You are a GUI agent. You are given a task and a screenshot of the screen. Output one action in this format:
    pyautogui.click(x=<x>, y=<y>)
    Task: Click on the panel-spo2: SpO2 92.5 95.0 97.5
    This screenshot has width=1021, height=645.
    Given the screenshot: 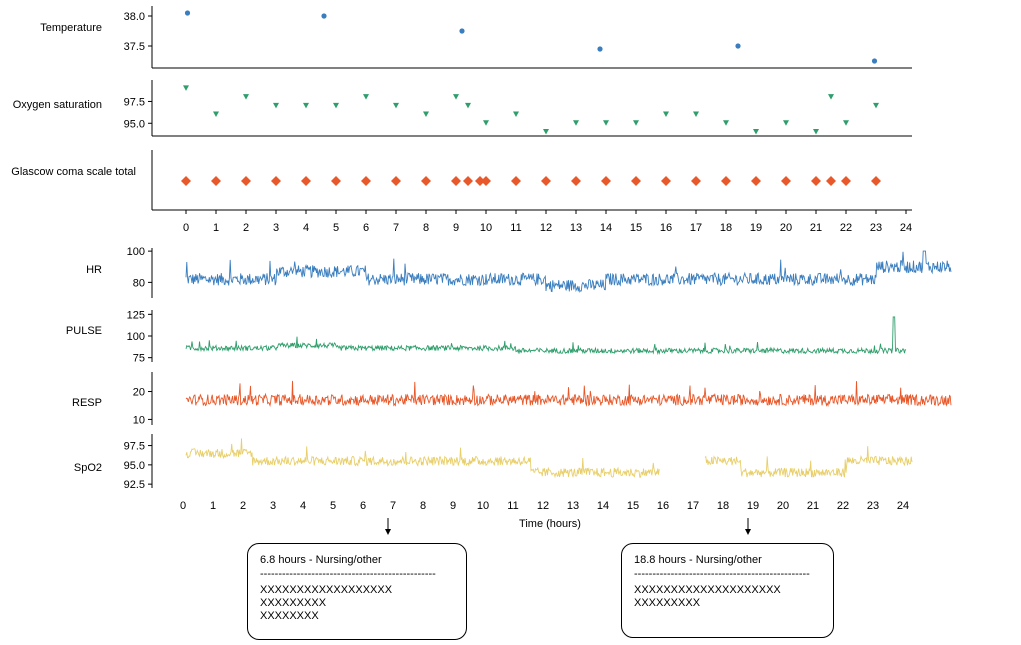 What is the action you would take?
    pyautogui.click(x=493, y=462)
    